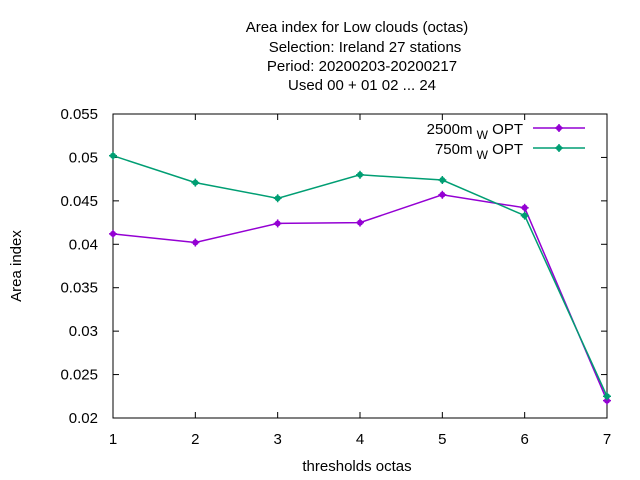  Describe the element at coordinates (442, 439) in the screenshot. I see `x-tick-label: 5` at that location.